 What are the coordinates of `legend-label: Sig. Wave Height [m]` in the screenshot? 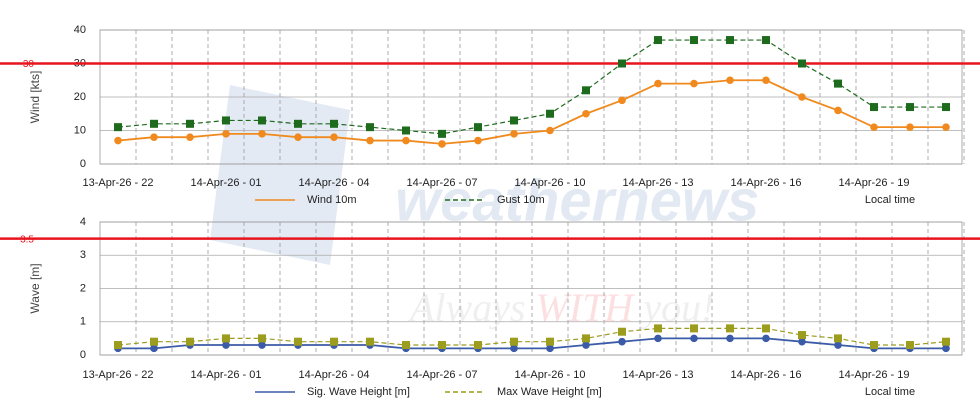 It's located at (358, 392).